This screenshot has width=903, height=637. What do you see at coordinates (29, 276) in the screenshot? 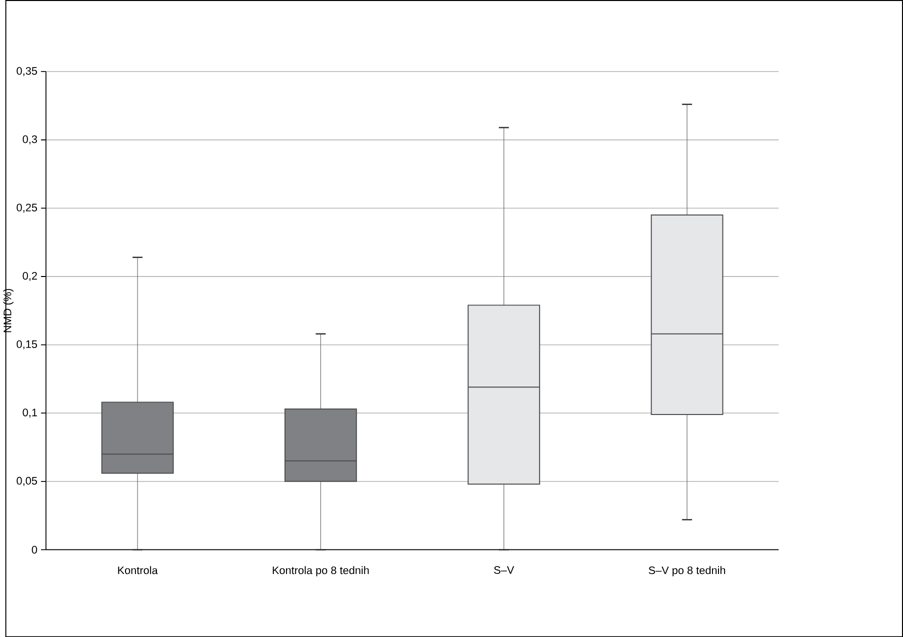
I see `y-tick-label: 0,2` at bounding box center [29, 276].